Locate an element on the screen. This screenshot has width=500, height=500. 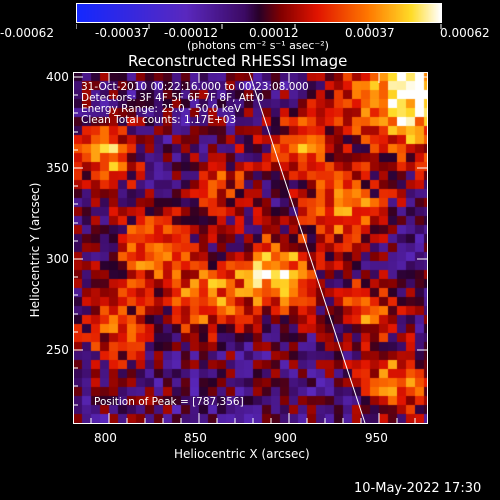
x-tick-label: 800 is located at coordinates (105, 438).